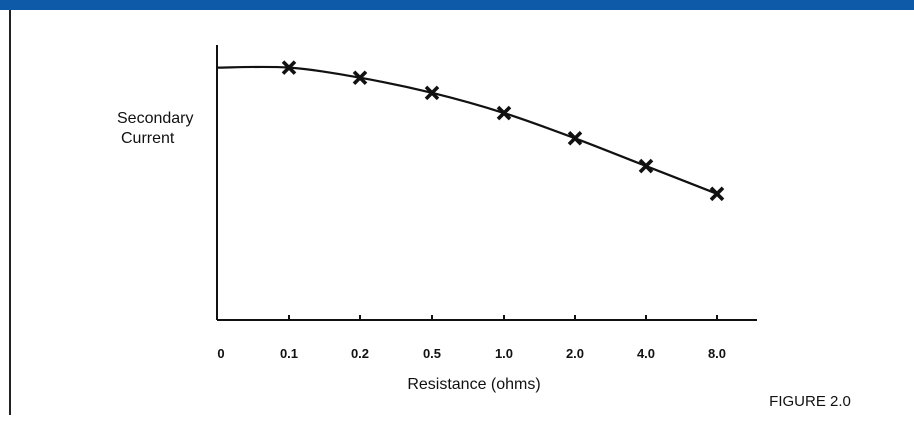 The width and height of the screenshot is (914, 421). Describe the element at coordinates (717, 194) in the screenshot. I see `data-point-marker-8.0` at that location.